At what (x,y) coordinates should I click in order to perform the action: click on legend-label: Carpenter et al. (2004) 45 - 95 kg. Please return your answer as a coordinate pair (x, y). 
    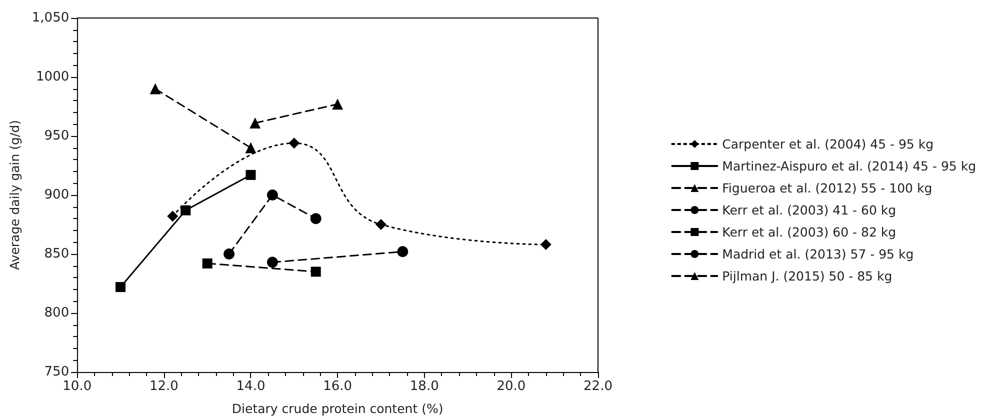
    Looking at the image, I should click on (828, 144).